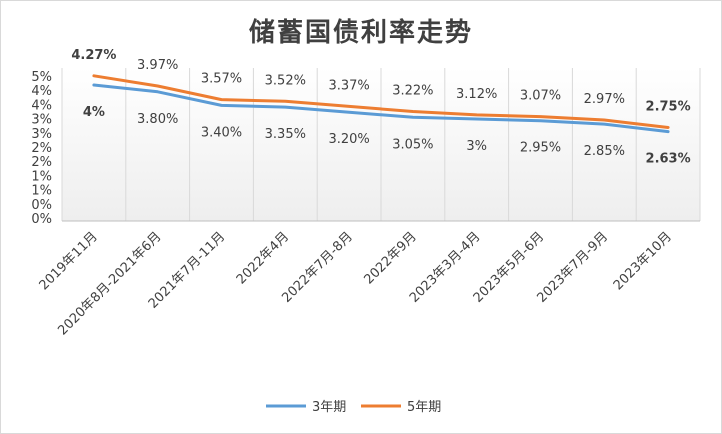 The height and width of the screenshot is (434, 722). I want to click on data-label-3yr: 2.85%, so click(604, 151).